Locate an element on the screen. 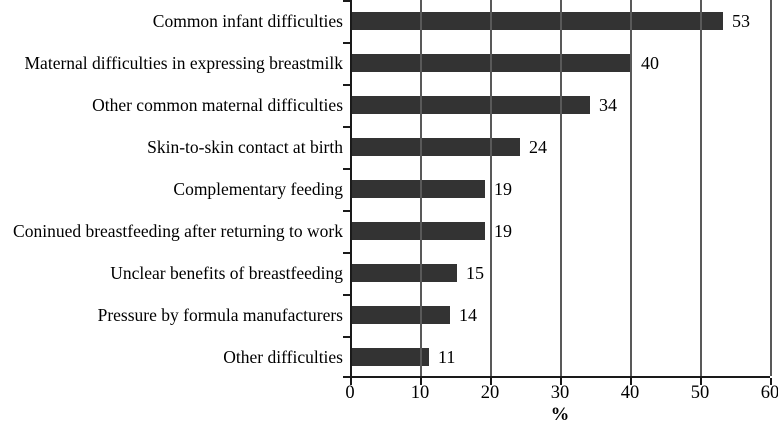 The width and height of the screenshot is (778, 427). value-label: 40 is located at coordinates (650, 63).